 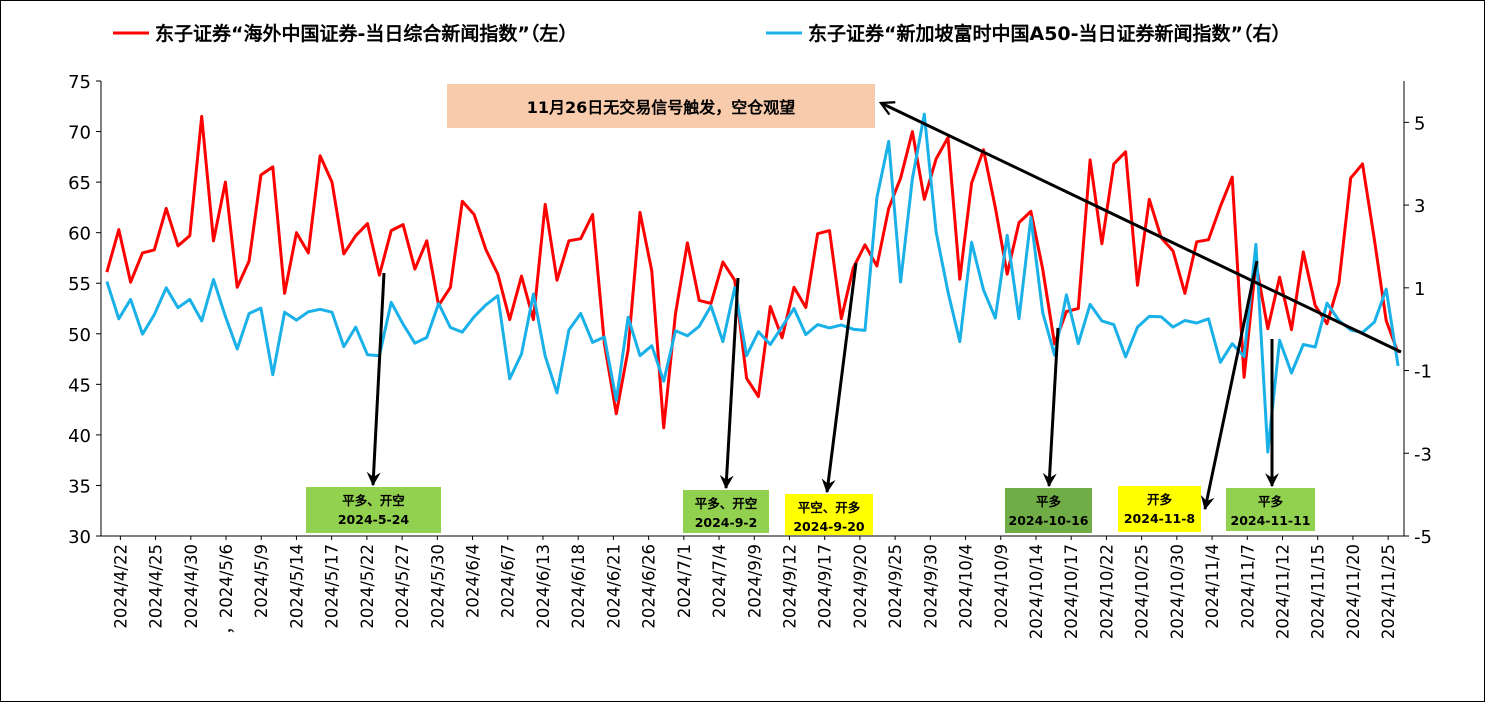 I want to click on left-tick-label: 30, so click(x=79, y=537).